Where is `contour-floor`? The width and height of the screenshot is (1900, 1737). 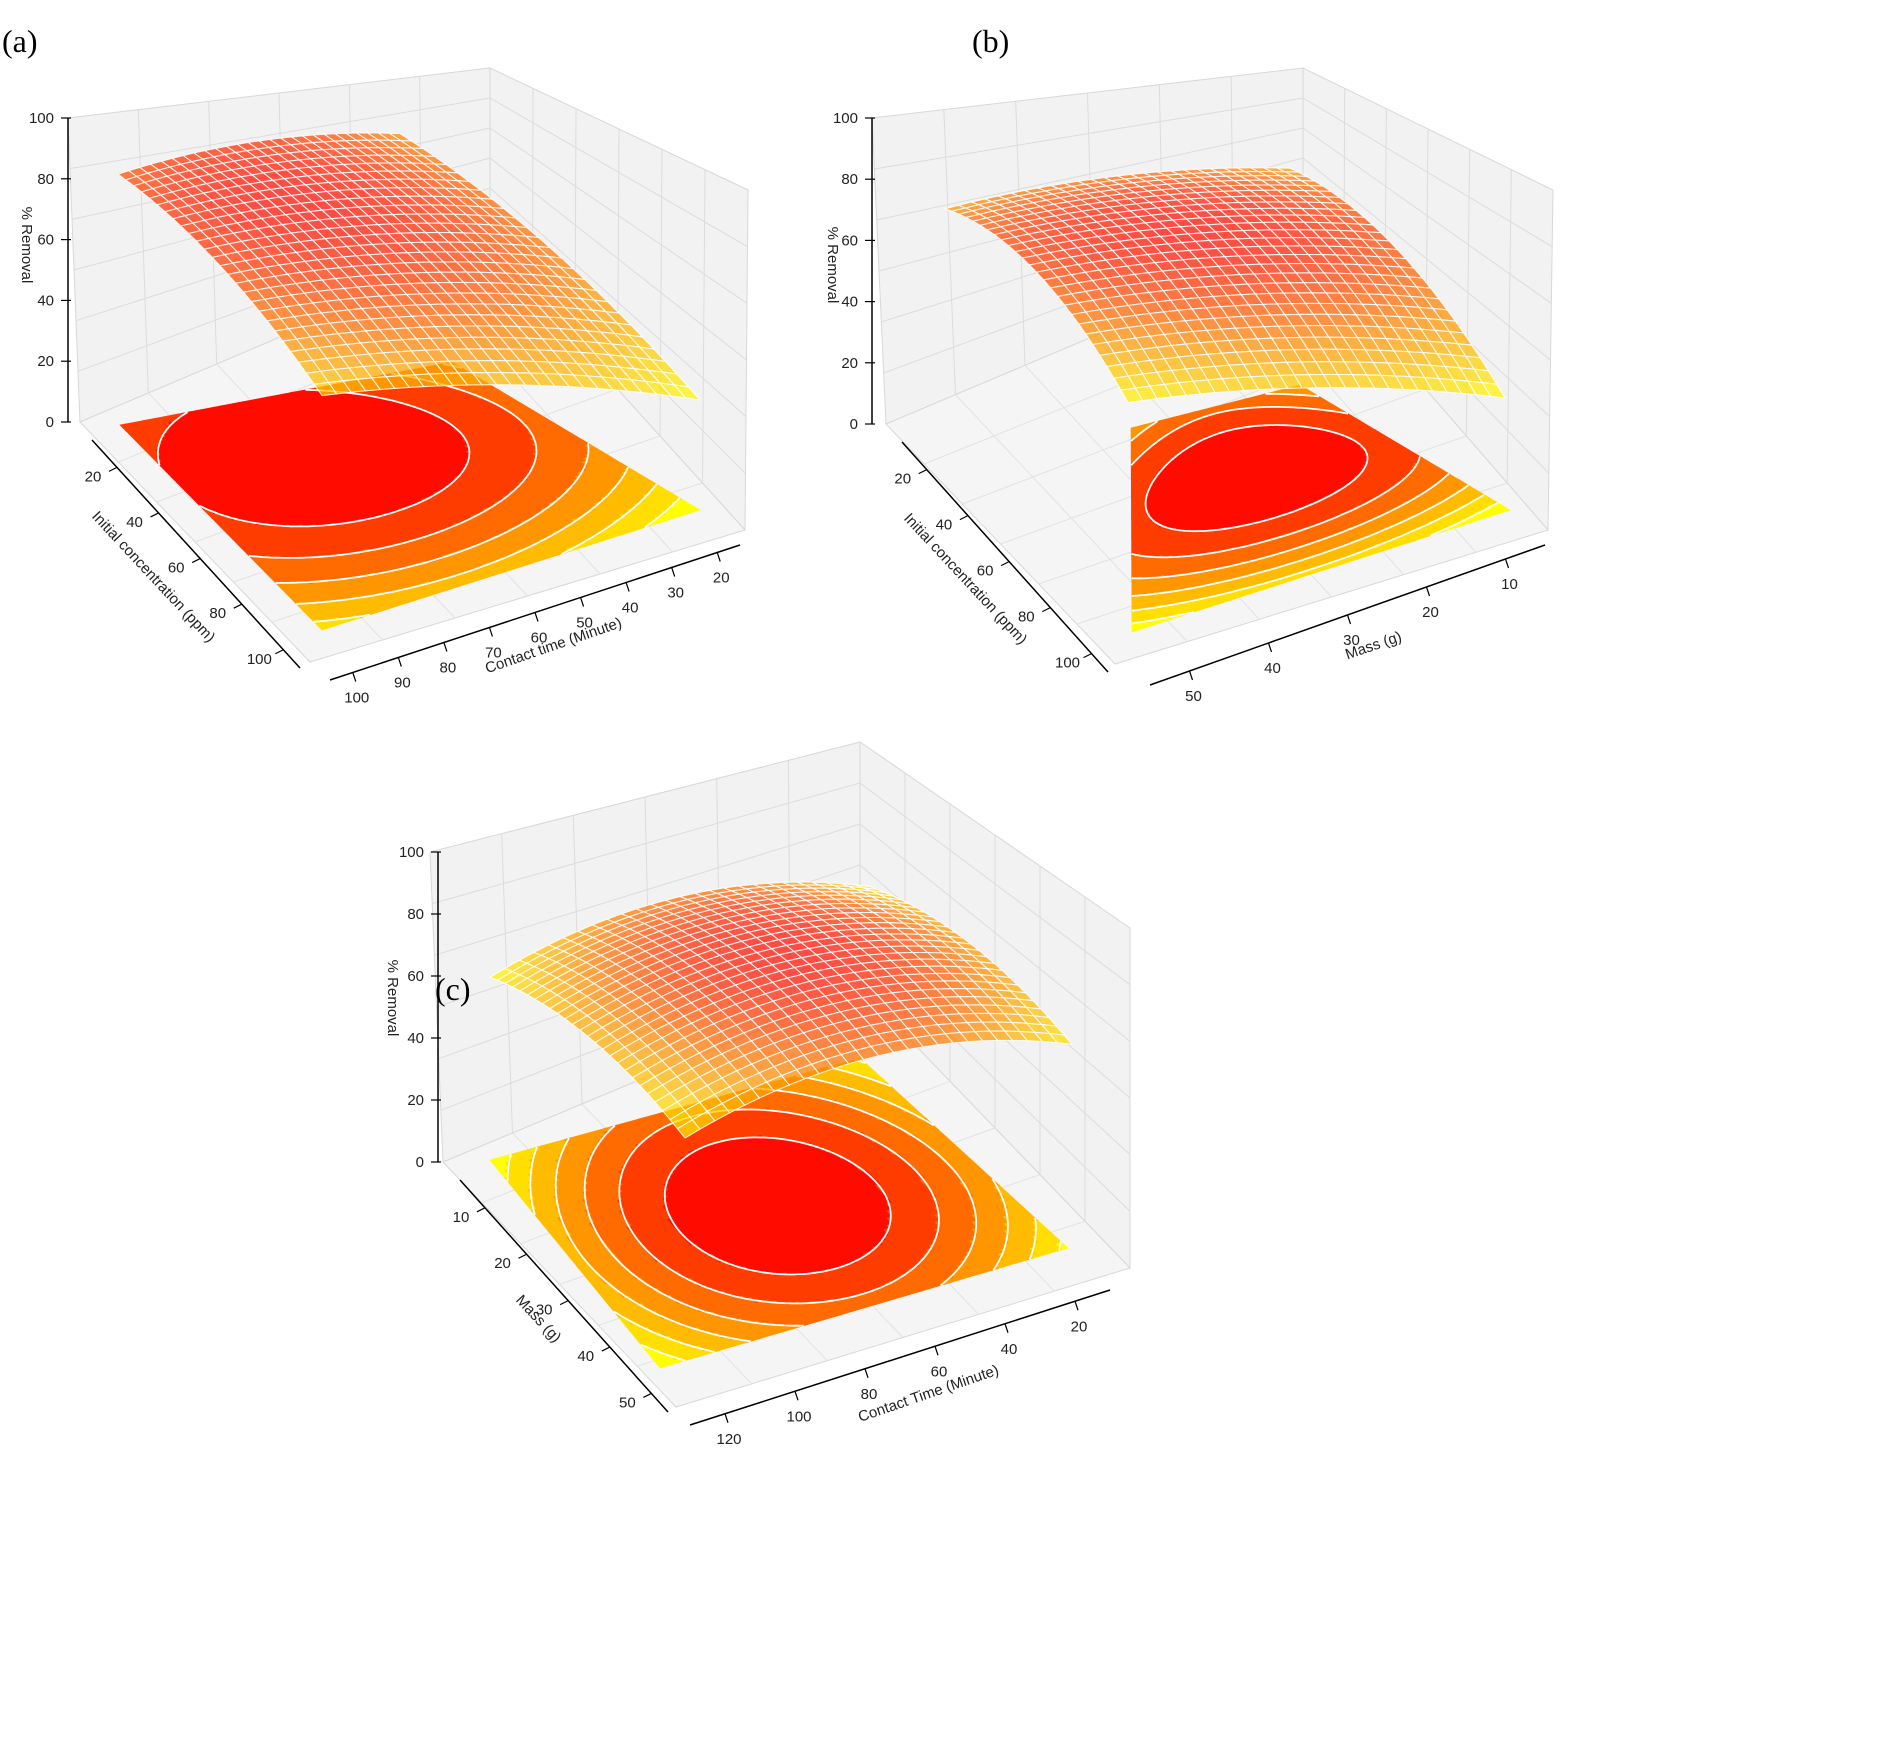
contour-floor is located at coordinates (410, 496).